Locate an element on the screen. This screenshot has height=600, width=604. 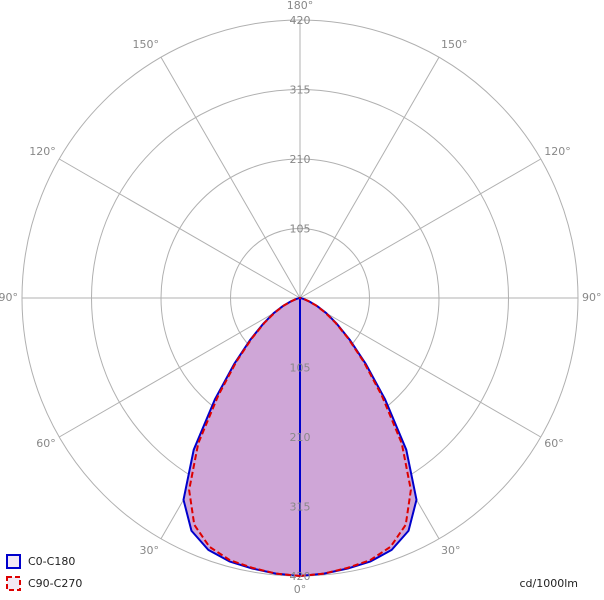
angle-label: 180° is located at coordinates (300, 6).